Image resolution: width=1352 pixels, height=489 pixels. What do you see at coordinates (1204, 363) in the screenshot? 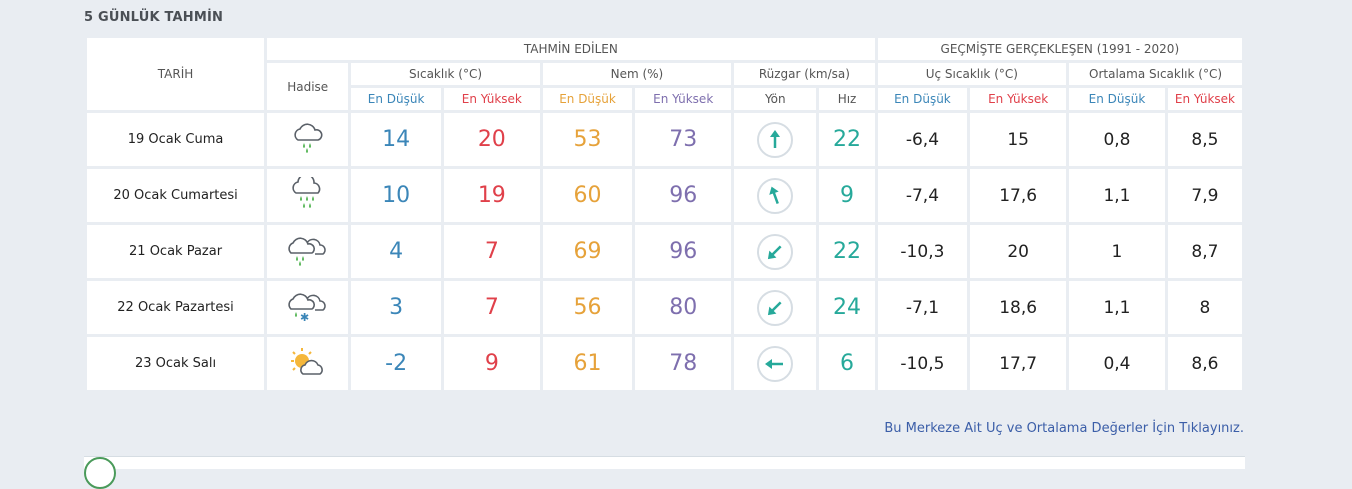
I see `average-high: 8,6` at bounding box center [1204, 363].